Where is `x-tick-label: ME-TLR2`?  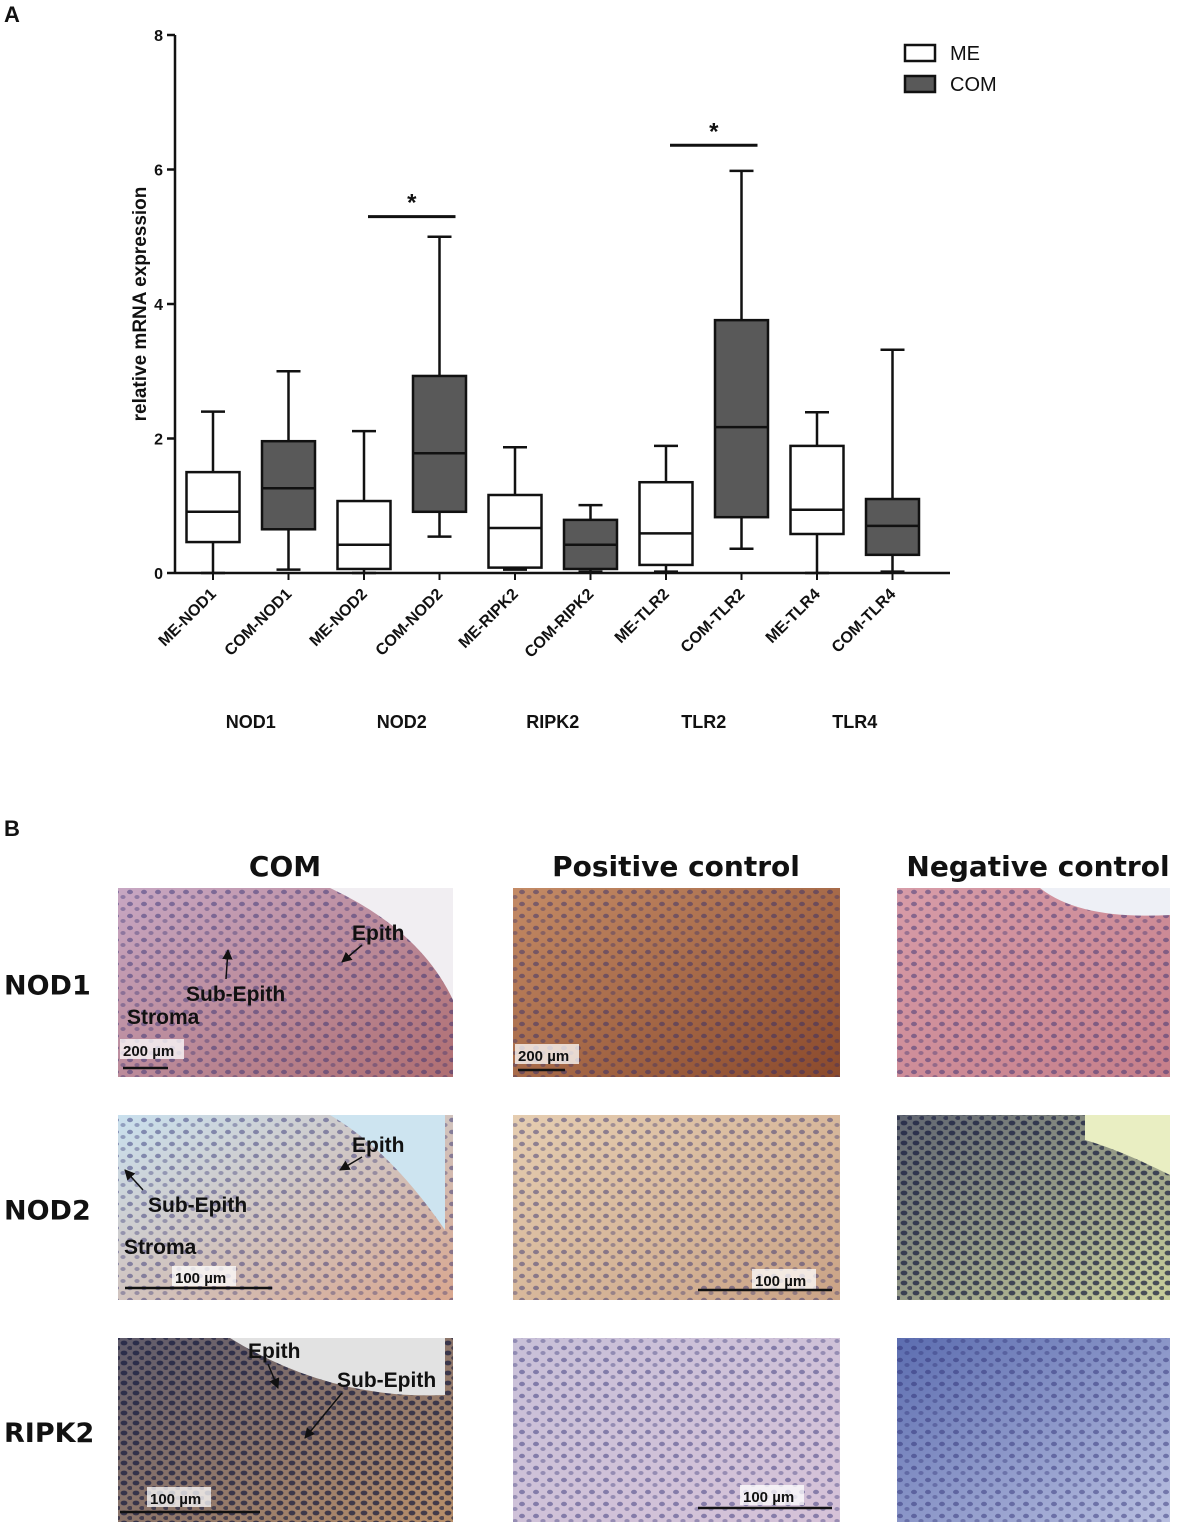 x-tick-label: ME-TLR2 is located at coordinates (642, 616).